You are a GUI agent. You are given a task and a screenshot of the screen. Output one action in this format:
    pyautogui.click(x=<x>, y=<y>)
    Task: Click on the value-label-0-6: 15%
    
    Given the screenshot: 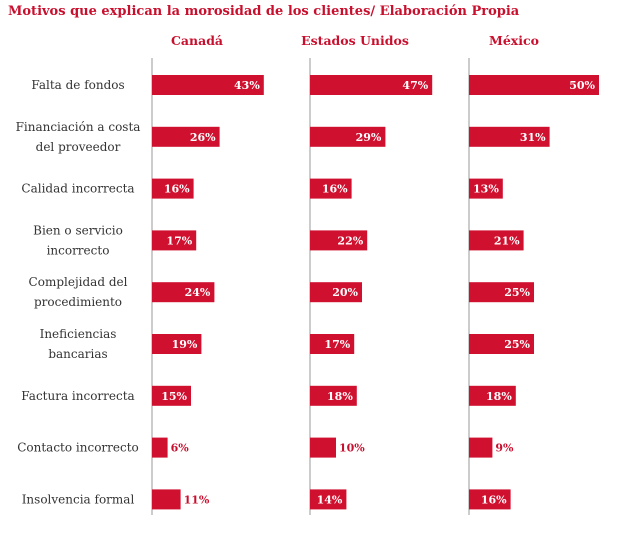 What is the action you would take?
    pyautogui.click(x=174, y=396)
    